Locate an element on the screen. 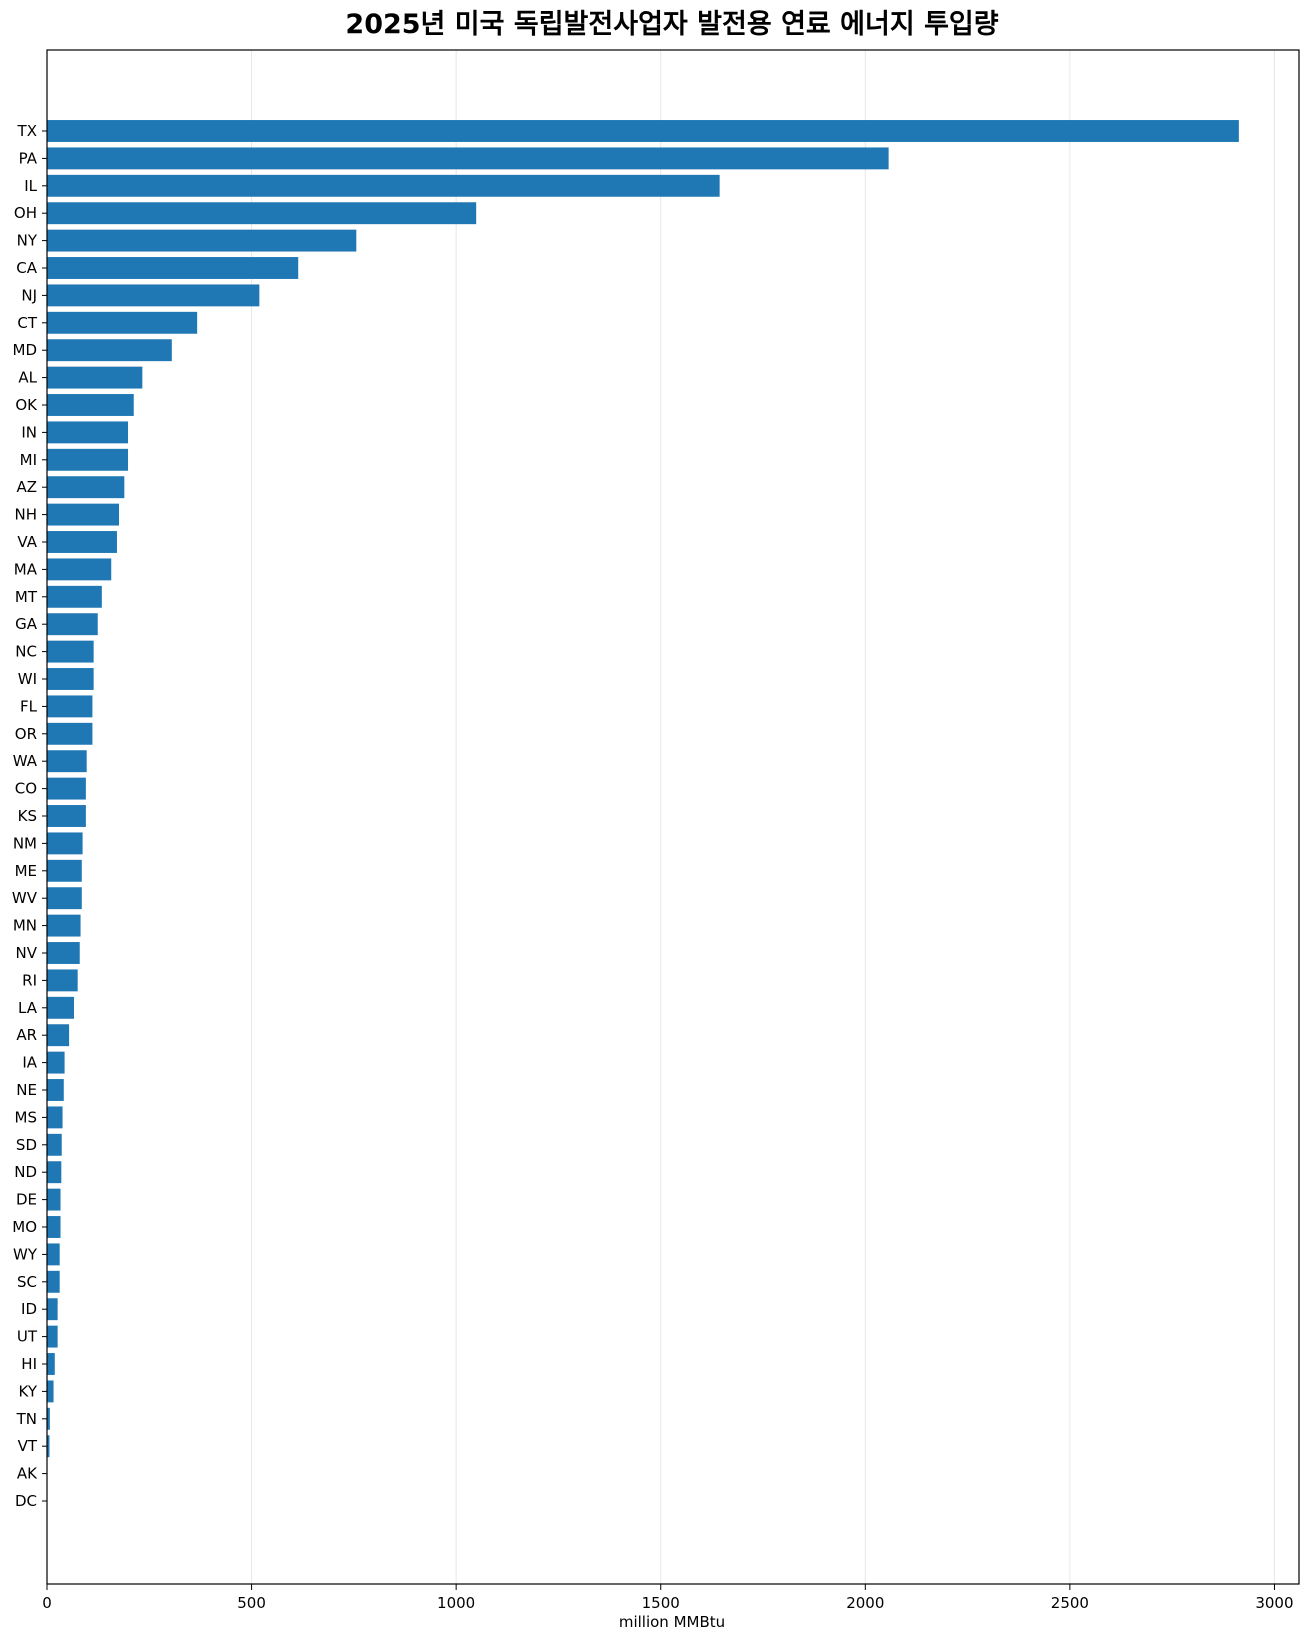 The height and width of the screenshot is (1640, 1308). bar-oh is located at coordinates (262, 213).